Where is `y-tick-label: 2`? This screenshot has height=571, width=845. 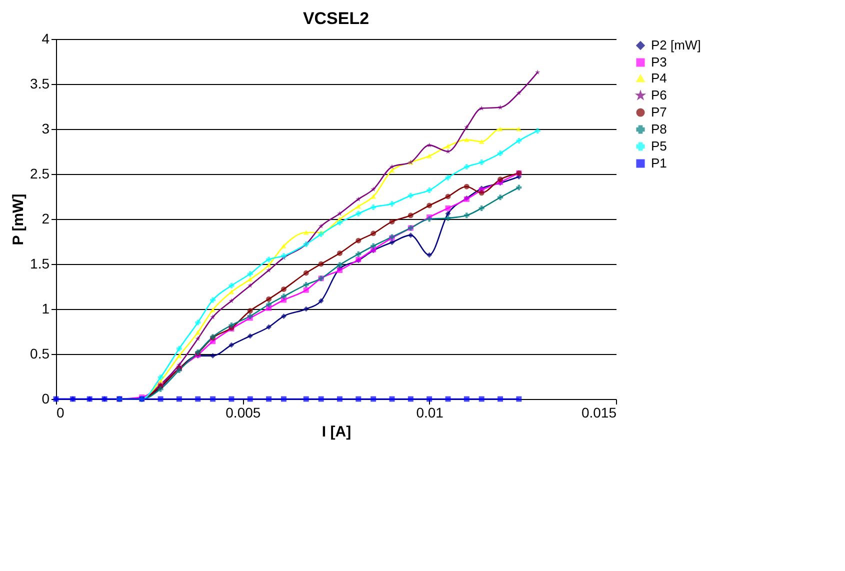
y-tick-label: 2 is located at coordinates (46, 218).